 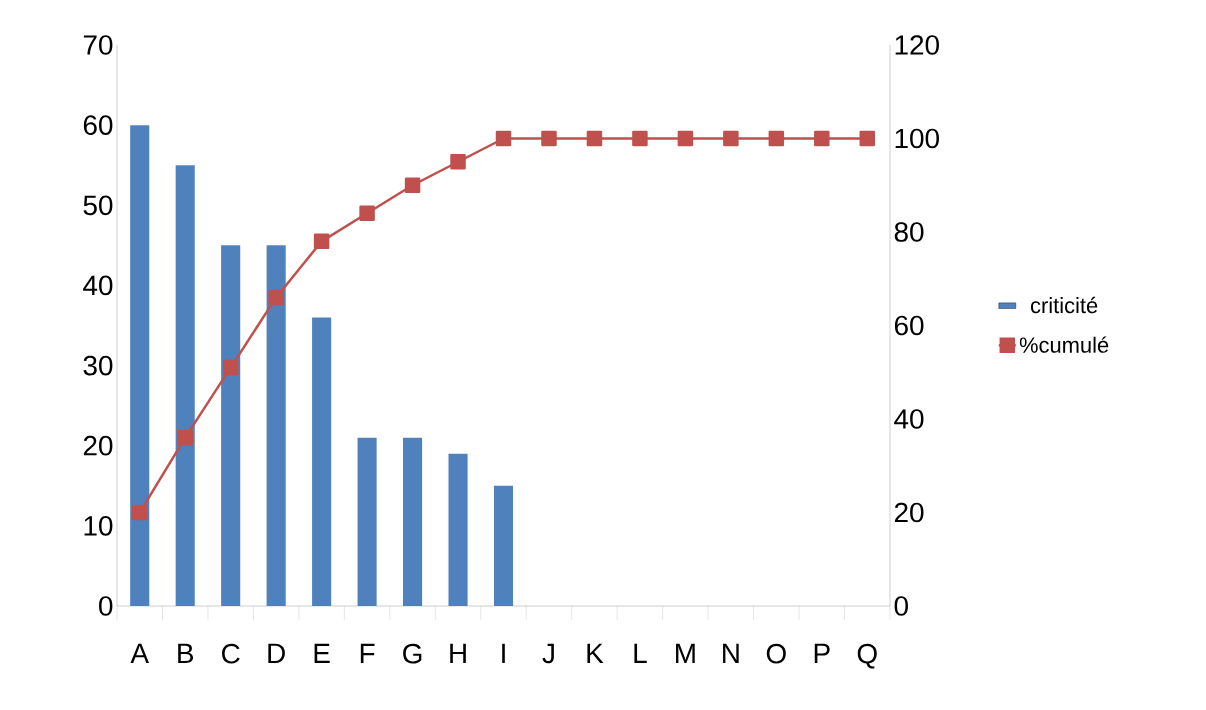 I want to click on legend-label: criticité, so click(x=1064, y=305).